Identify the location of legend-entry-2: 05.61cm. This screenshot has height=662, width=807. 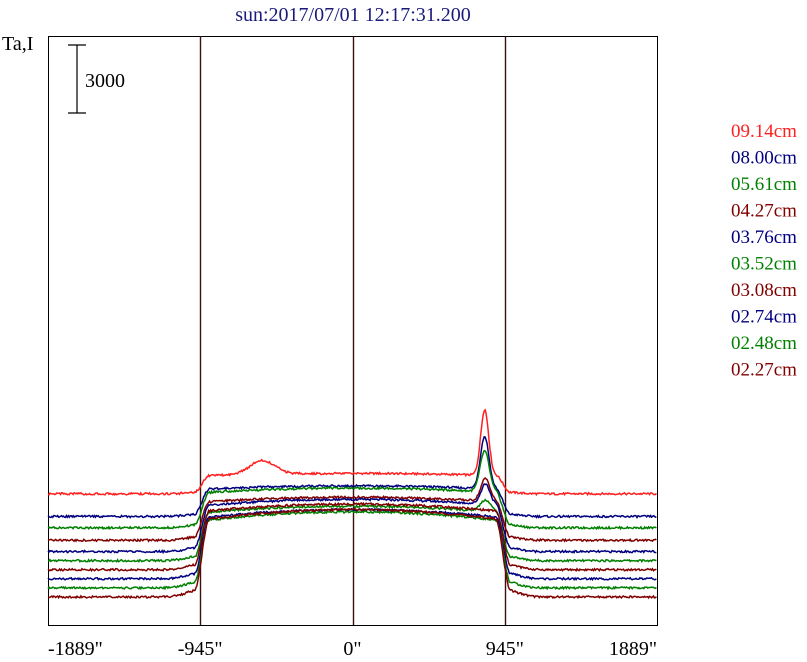
(764, 184).